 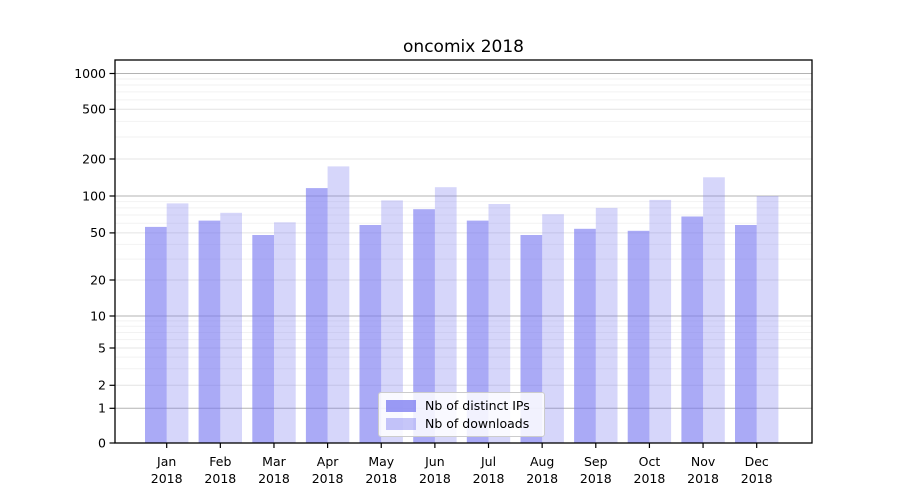 I want to click on bar-ips-may, so click(x=370, y=334).